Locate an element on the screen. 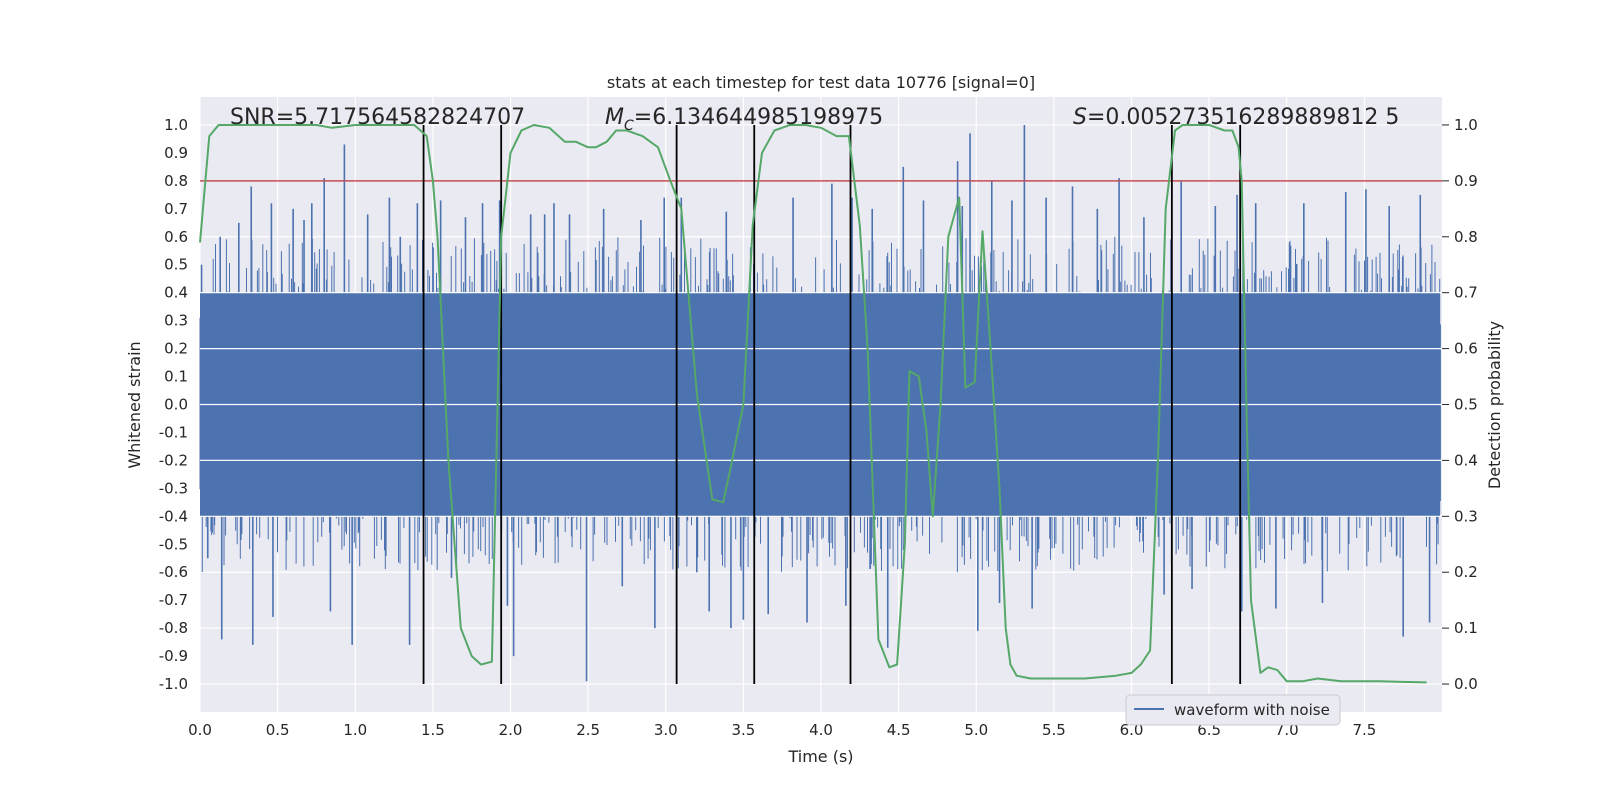  score-annotation: S=0.005273516289889812 5 is located at coordinates (1236, 117).